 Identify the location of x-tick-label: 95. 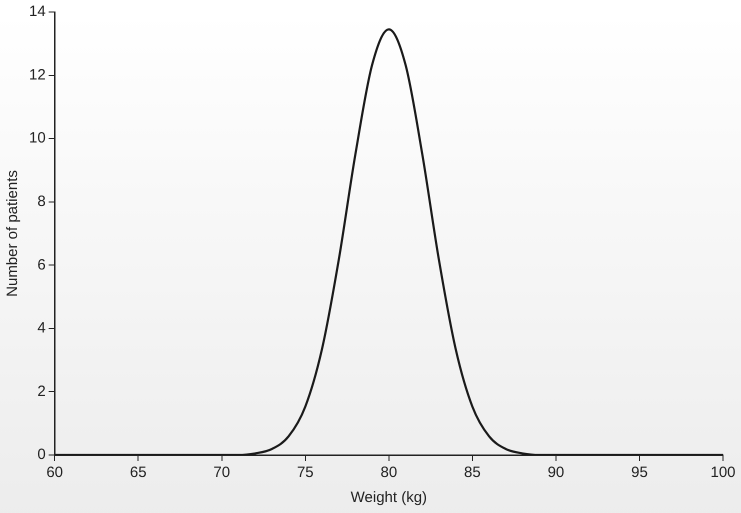
(639, 473).